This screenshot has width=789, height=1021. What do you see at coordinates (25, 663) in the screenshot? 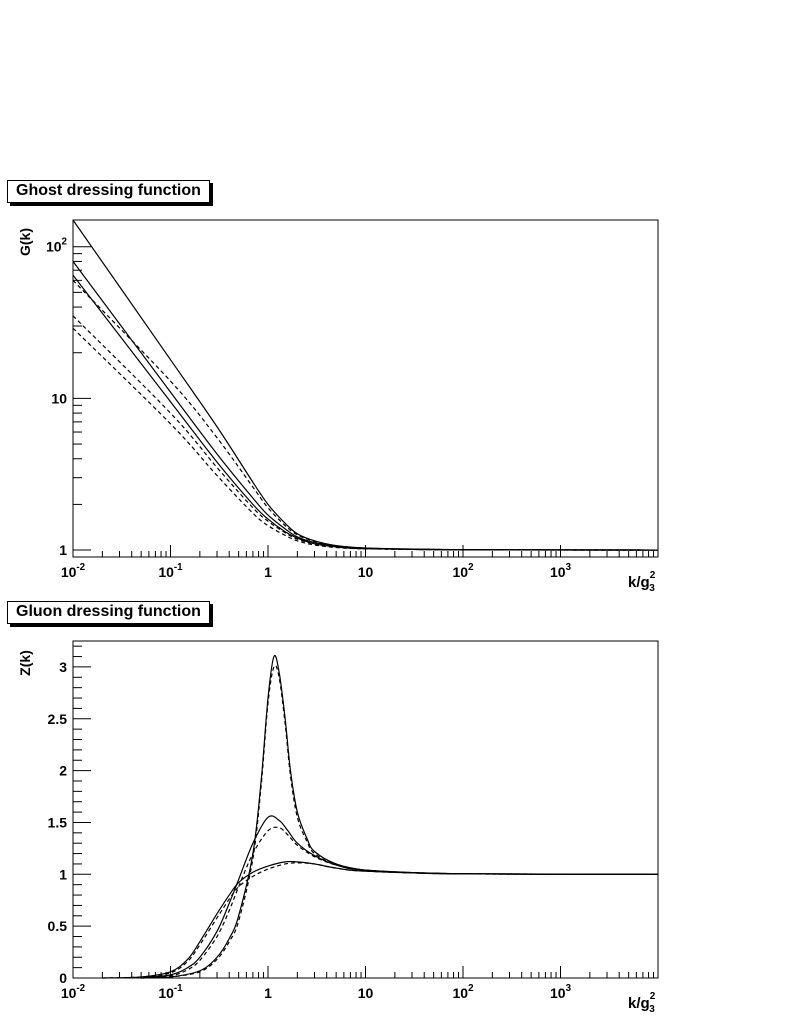
I see `y-axis-label: Z(k)` at bounding box center [25, 663].